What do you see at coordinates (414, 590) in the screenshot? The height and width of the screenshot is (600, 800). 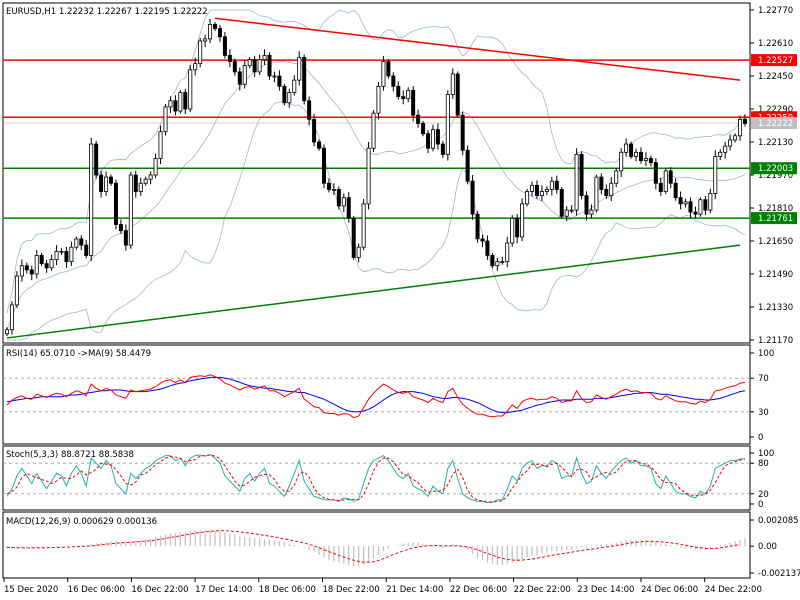 I see `time-tick-label: 21 Dec 14:00` at bounding box center [414, 590].